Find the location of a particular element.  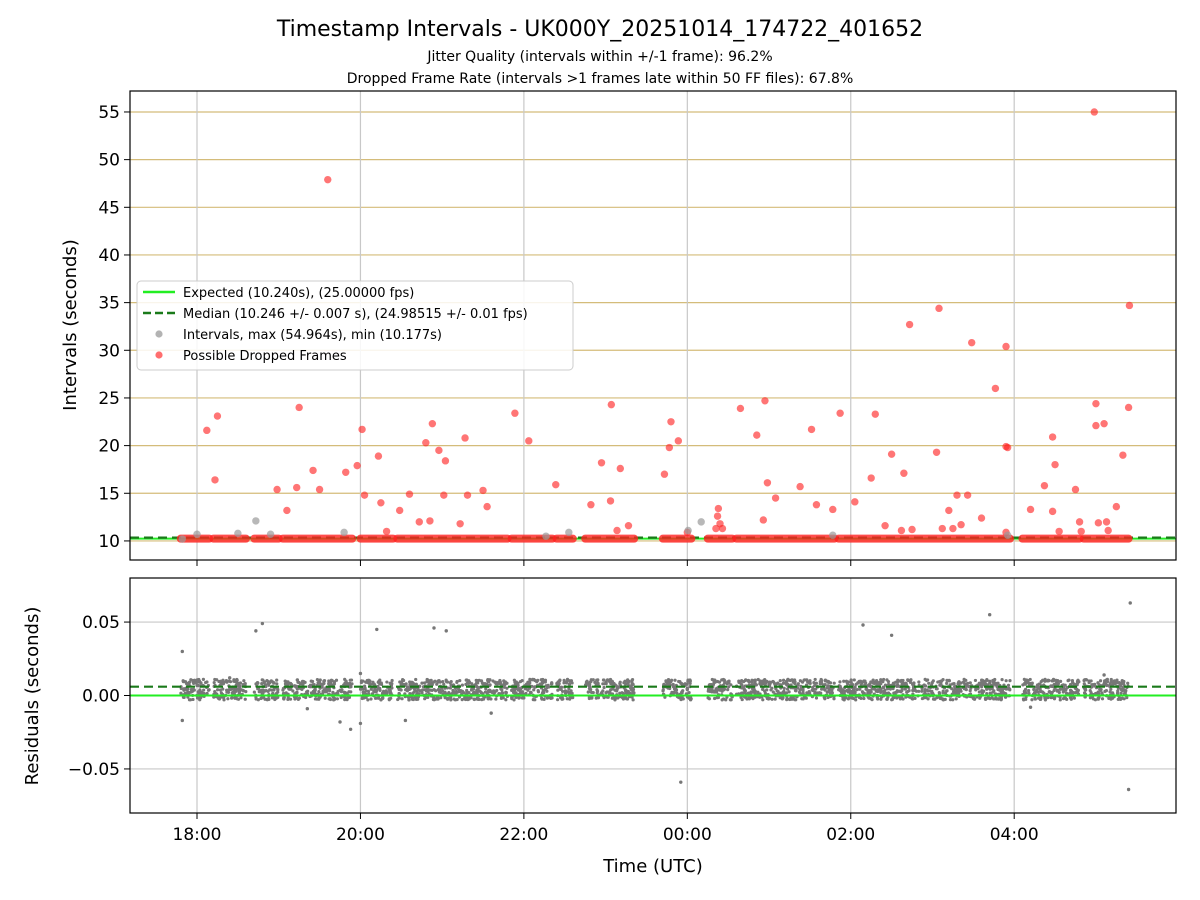

x-tick-label: 02:00 is located at coordinates (850, 835).